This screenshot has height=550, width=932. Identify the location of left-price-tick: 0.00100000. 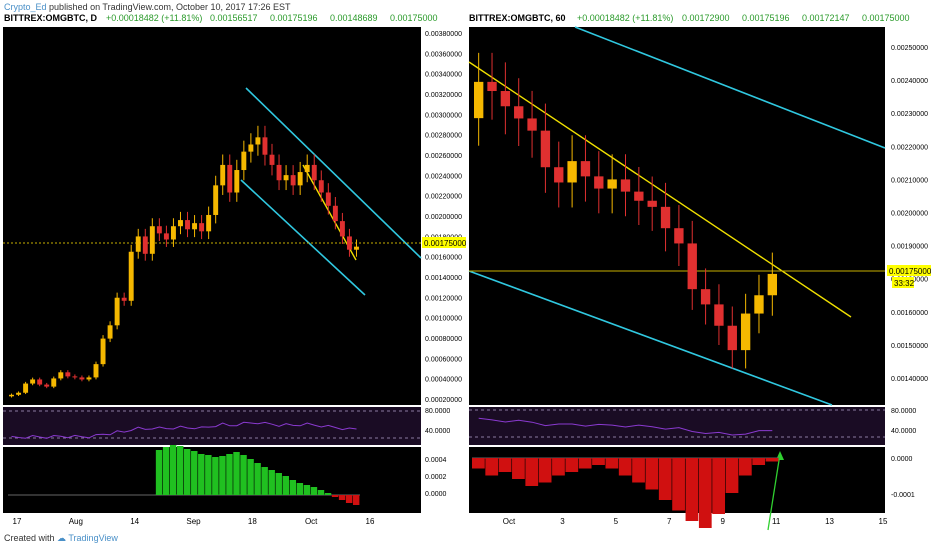
(443, 319).